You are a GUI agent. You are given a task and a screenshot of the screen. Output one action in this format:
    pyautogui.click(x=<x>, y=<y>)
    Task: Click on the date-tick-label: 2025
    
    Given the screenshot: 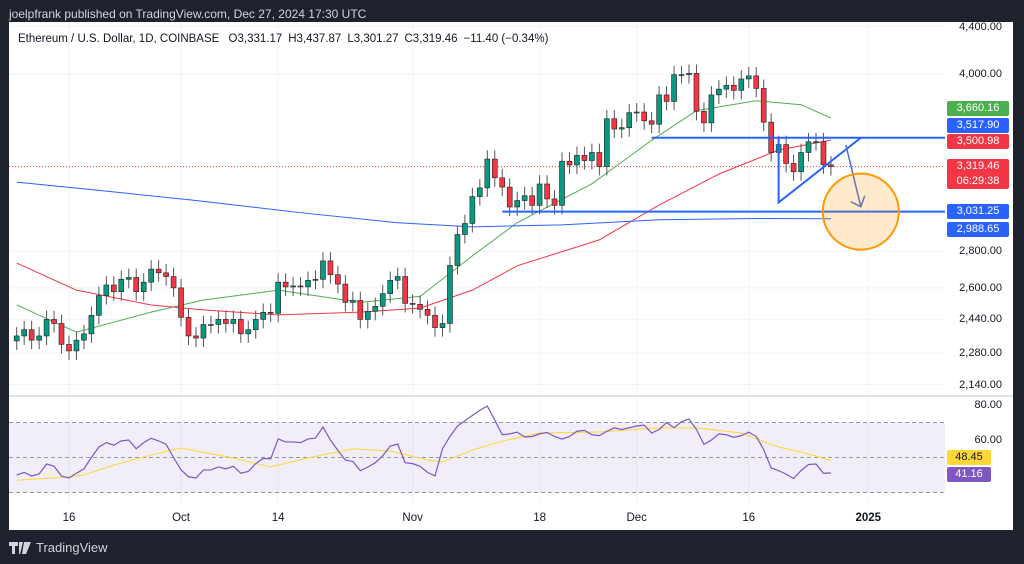 What is the action you would take?
    pyautogui.click(x=868, y=518)
    